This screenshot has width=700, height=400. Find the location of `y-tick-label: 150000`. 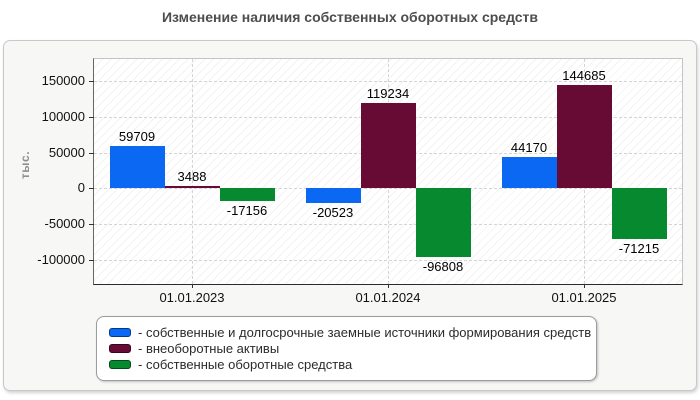

y-tick-label: 150000 is located at coordinates (63, 81).